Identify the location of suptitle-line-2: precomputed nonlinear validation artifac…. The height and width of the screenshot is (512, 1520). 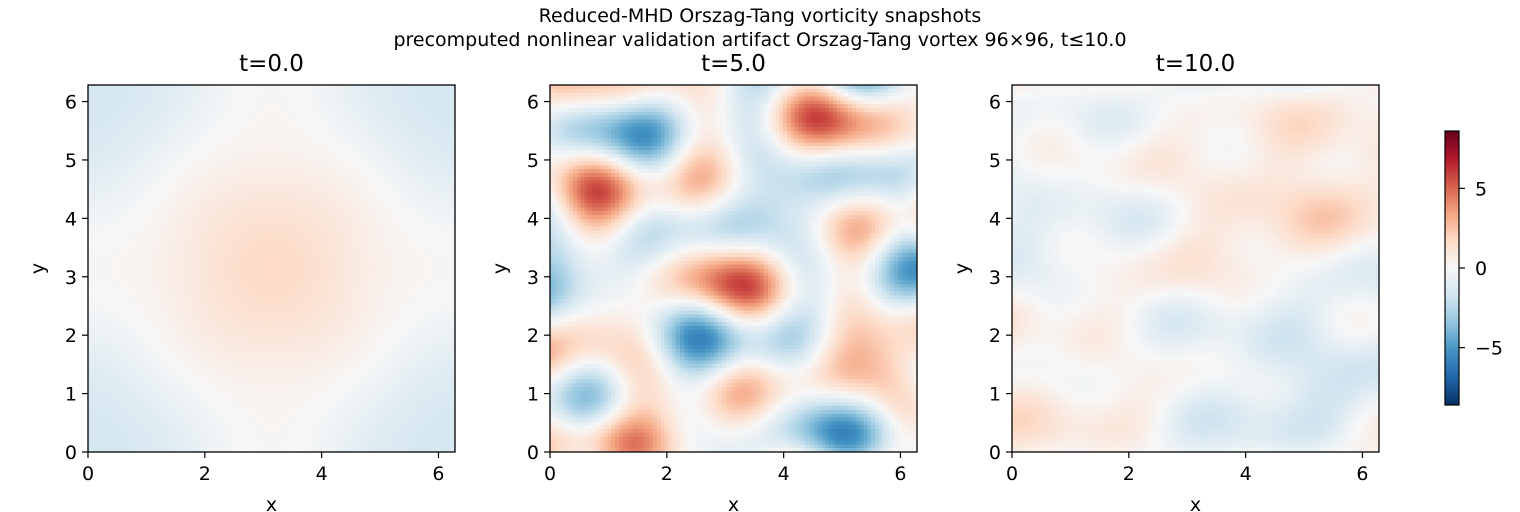
(759, 40).